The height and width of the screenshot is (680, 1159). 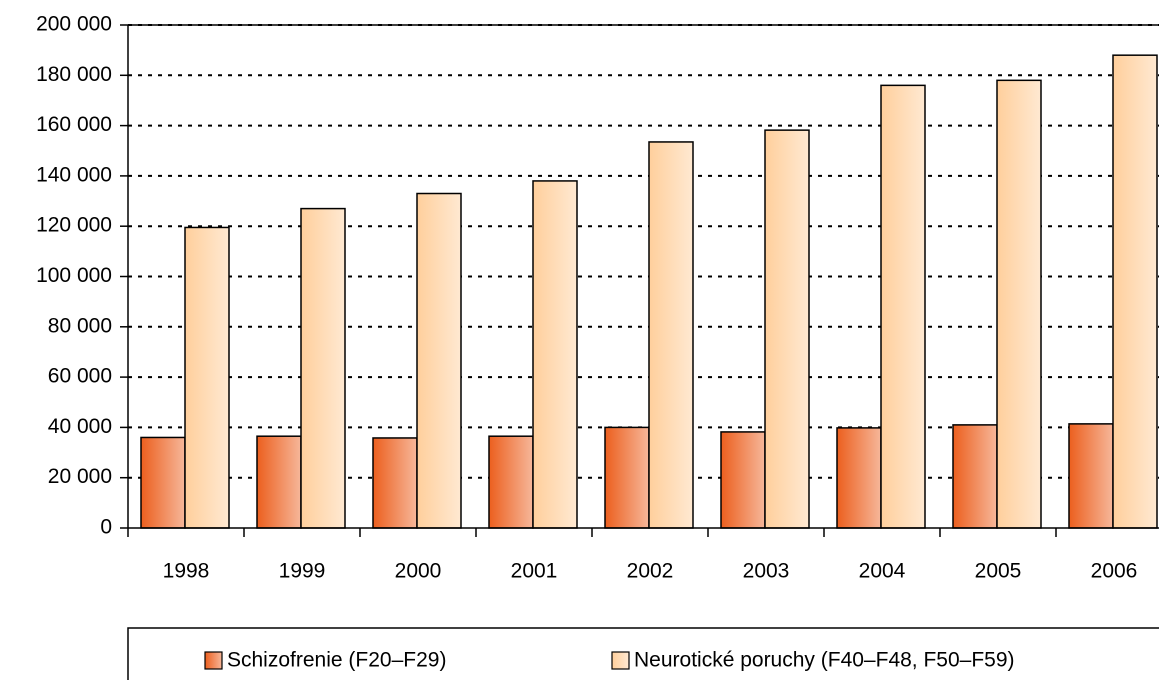 I want to click on y-tick-label: 0, so click(x=106, y=527).